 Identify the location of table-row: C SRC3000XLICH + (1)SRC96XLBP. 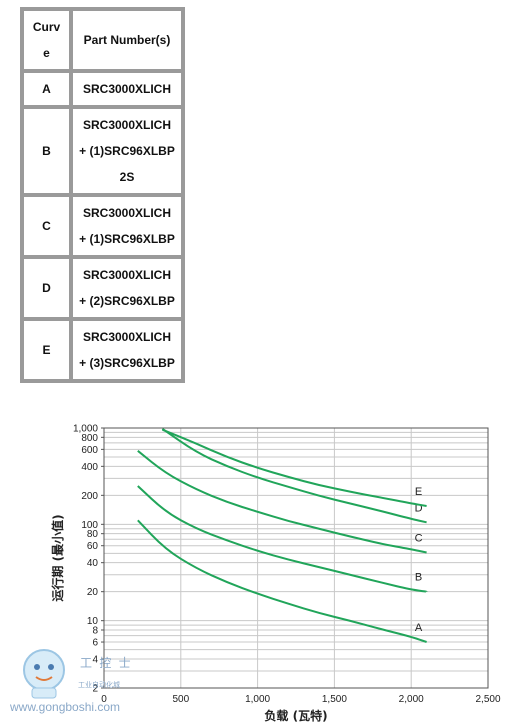
(102, 226).